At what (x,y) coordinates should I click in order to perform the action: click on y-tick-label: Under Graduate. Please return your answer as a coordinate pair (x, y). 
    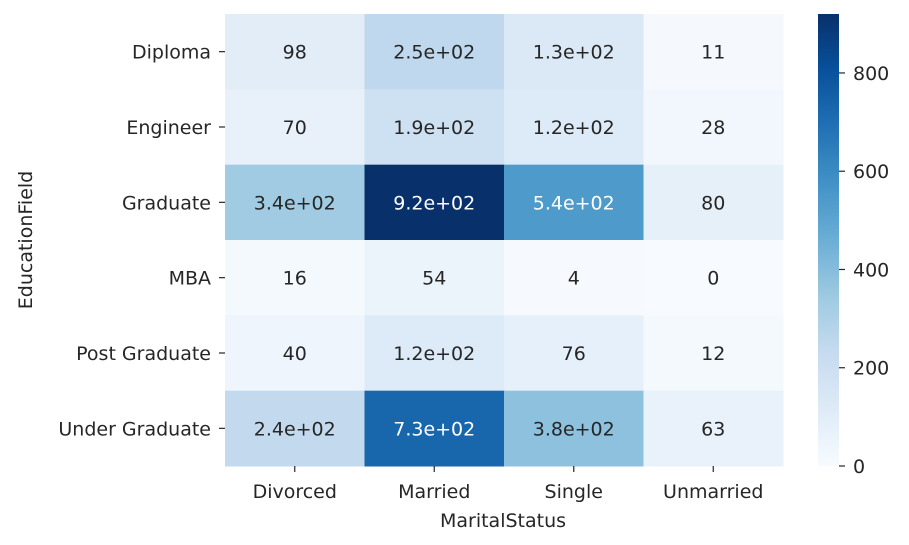
    Looking at the image, I should click on (134, 429).